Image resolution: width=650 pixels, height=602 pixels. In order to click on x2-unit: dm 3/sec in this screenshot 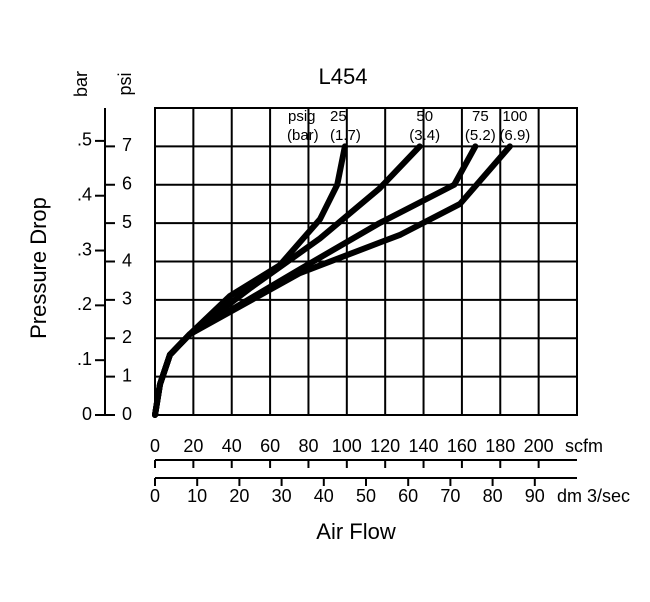, I will do `click(593, 496)`.